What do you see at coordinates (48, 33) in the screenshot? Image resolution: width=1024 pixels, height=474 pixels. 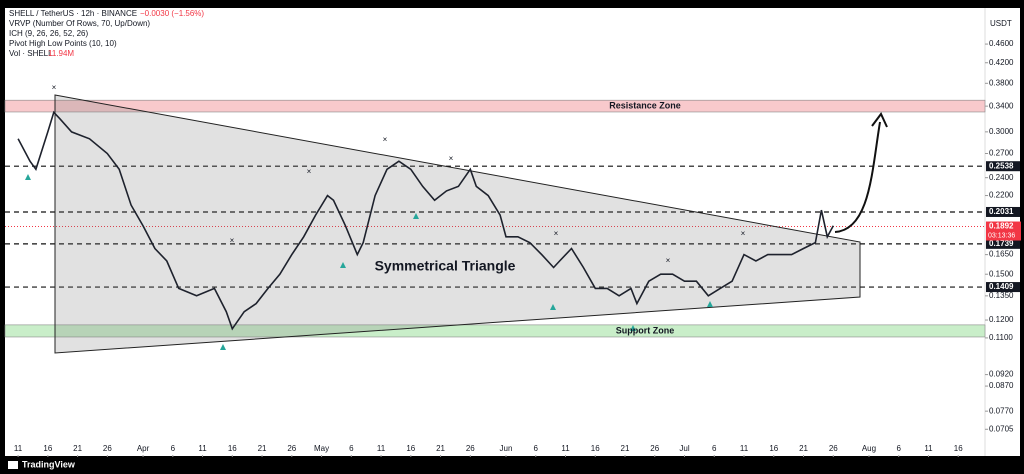 I see `indicator: ICH (9, 26, 26, 52, 26)` at bounding box center [48, 33].